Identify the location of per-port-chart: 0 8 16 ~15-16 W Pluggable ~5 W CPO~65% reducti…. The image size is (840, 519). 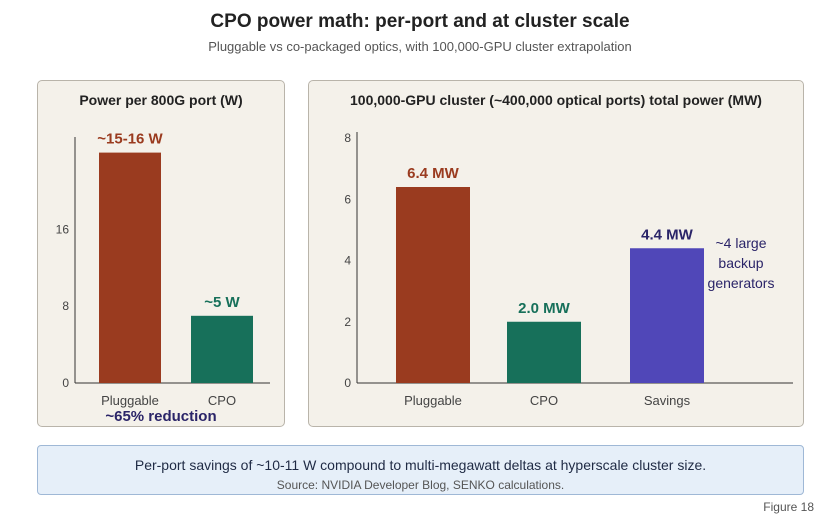
(163, 278).